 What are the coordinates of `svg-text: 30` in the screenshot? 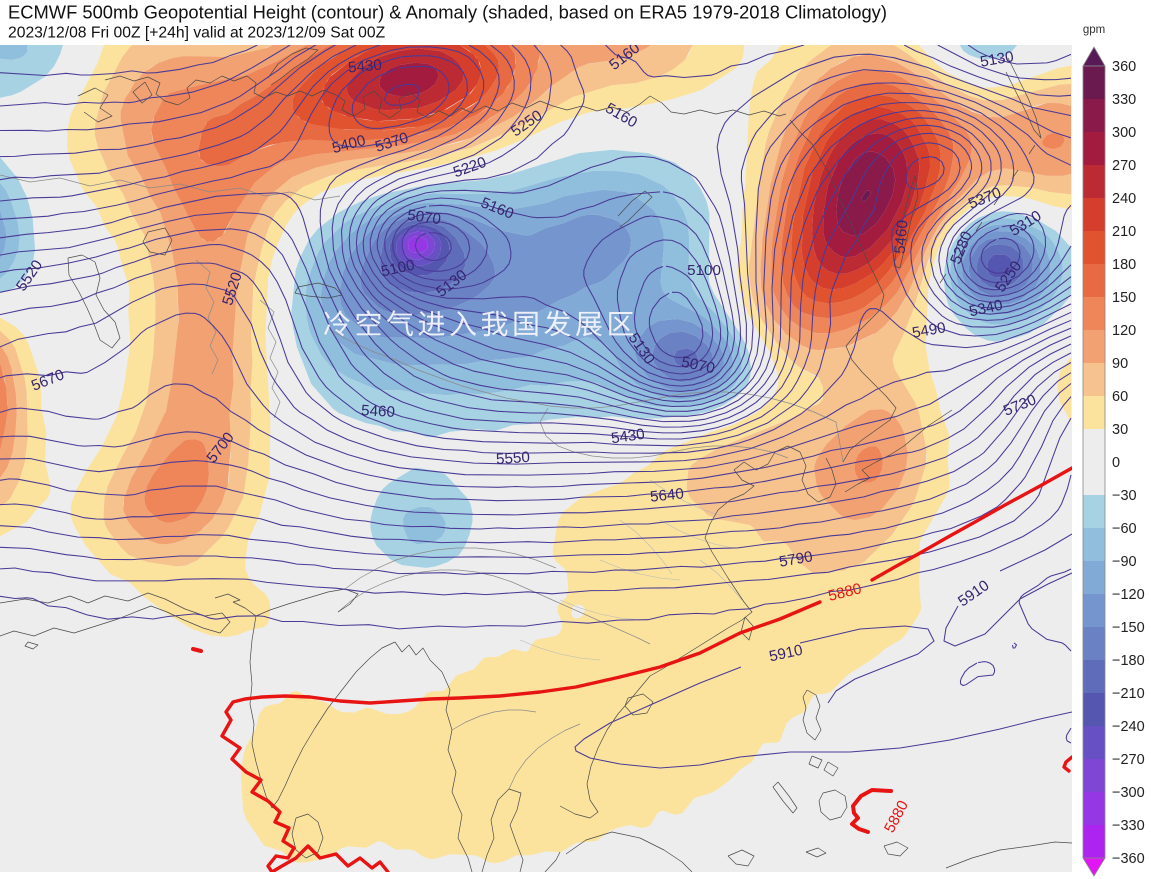 It's located at (1120, 430).